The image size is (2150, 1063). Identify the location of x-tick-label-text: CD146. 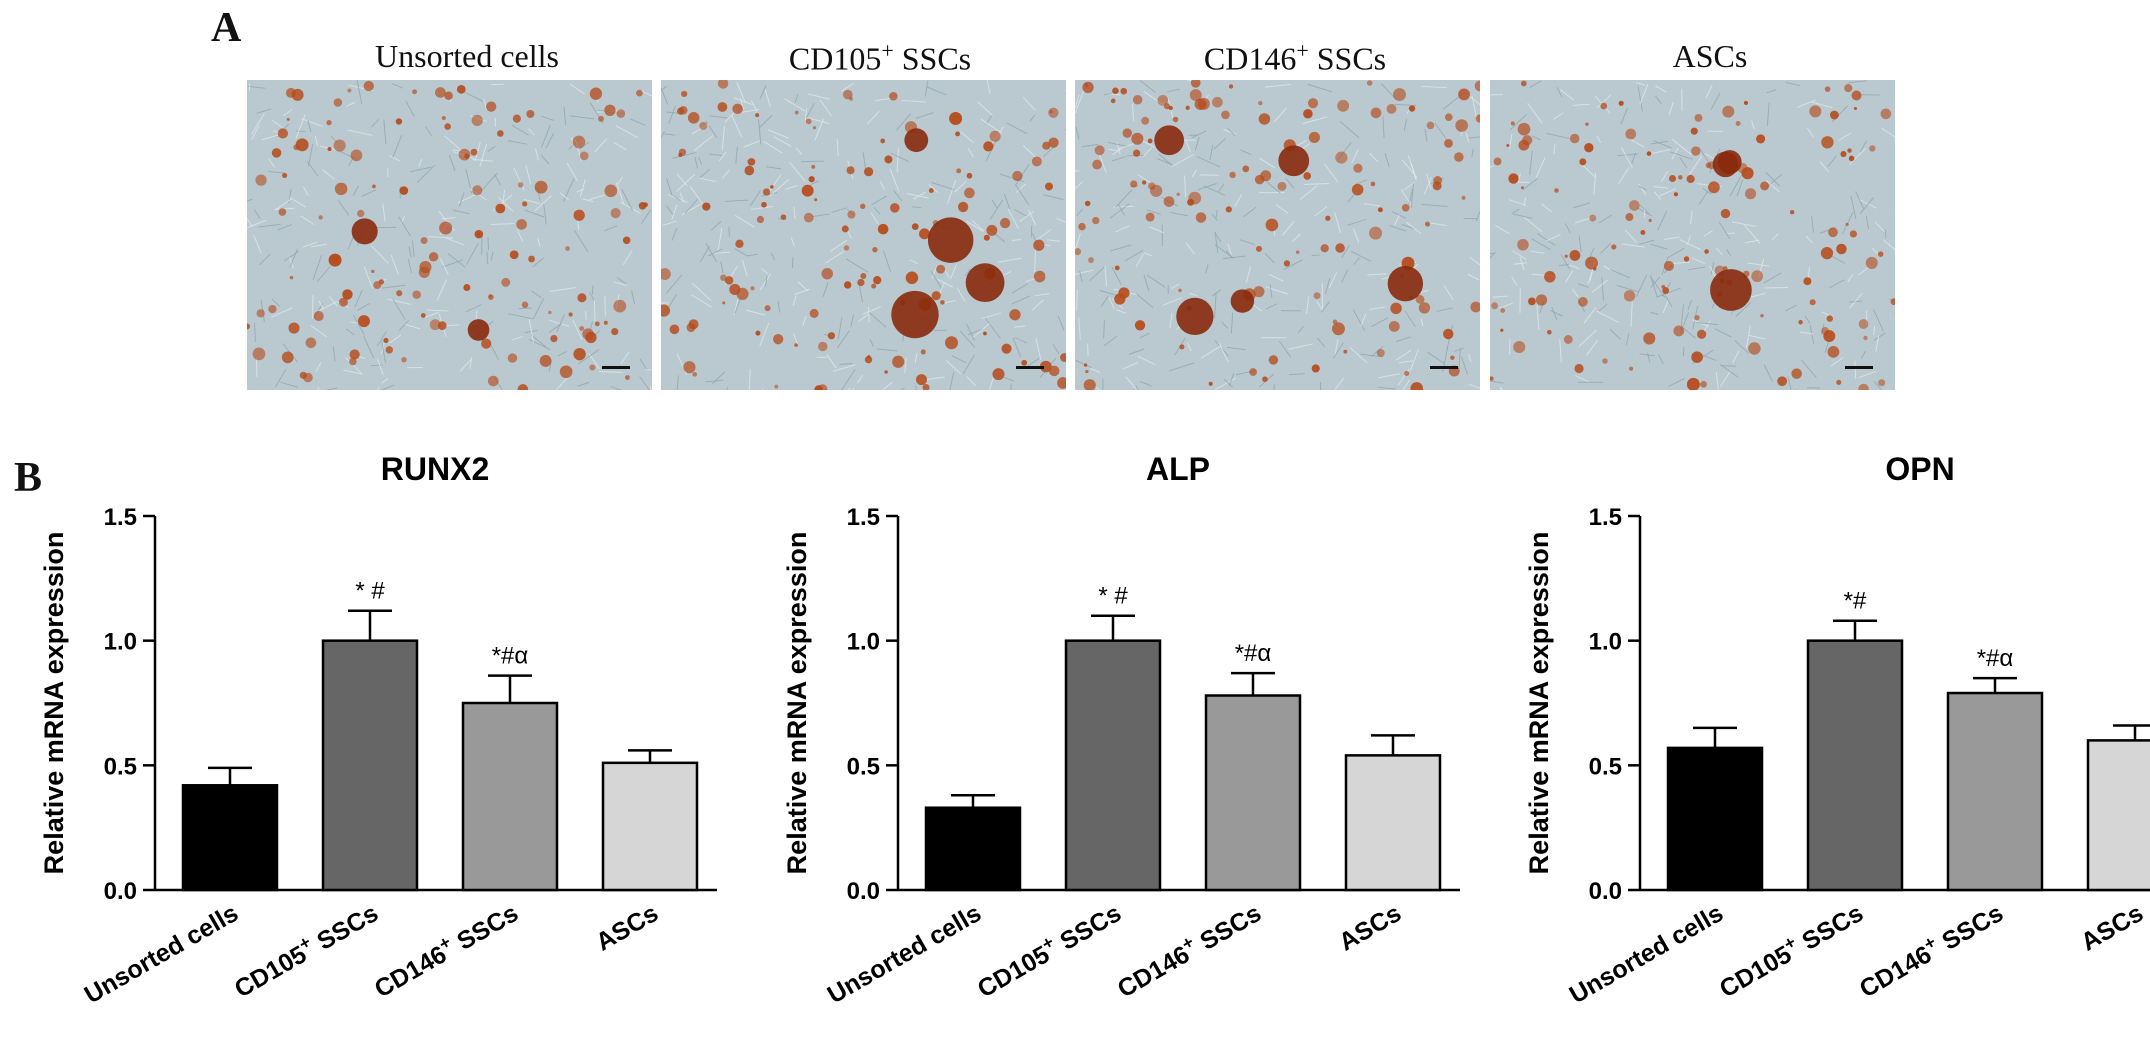
(1895, 971).